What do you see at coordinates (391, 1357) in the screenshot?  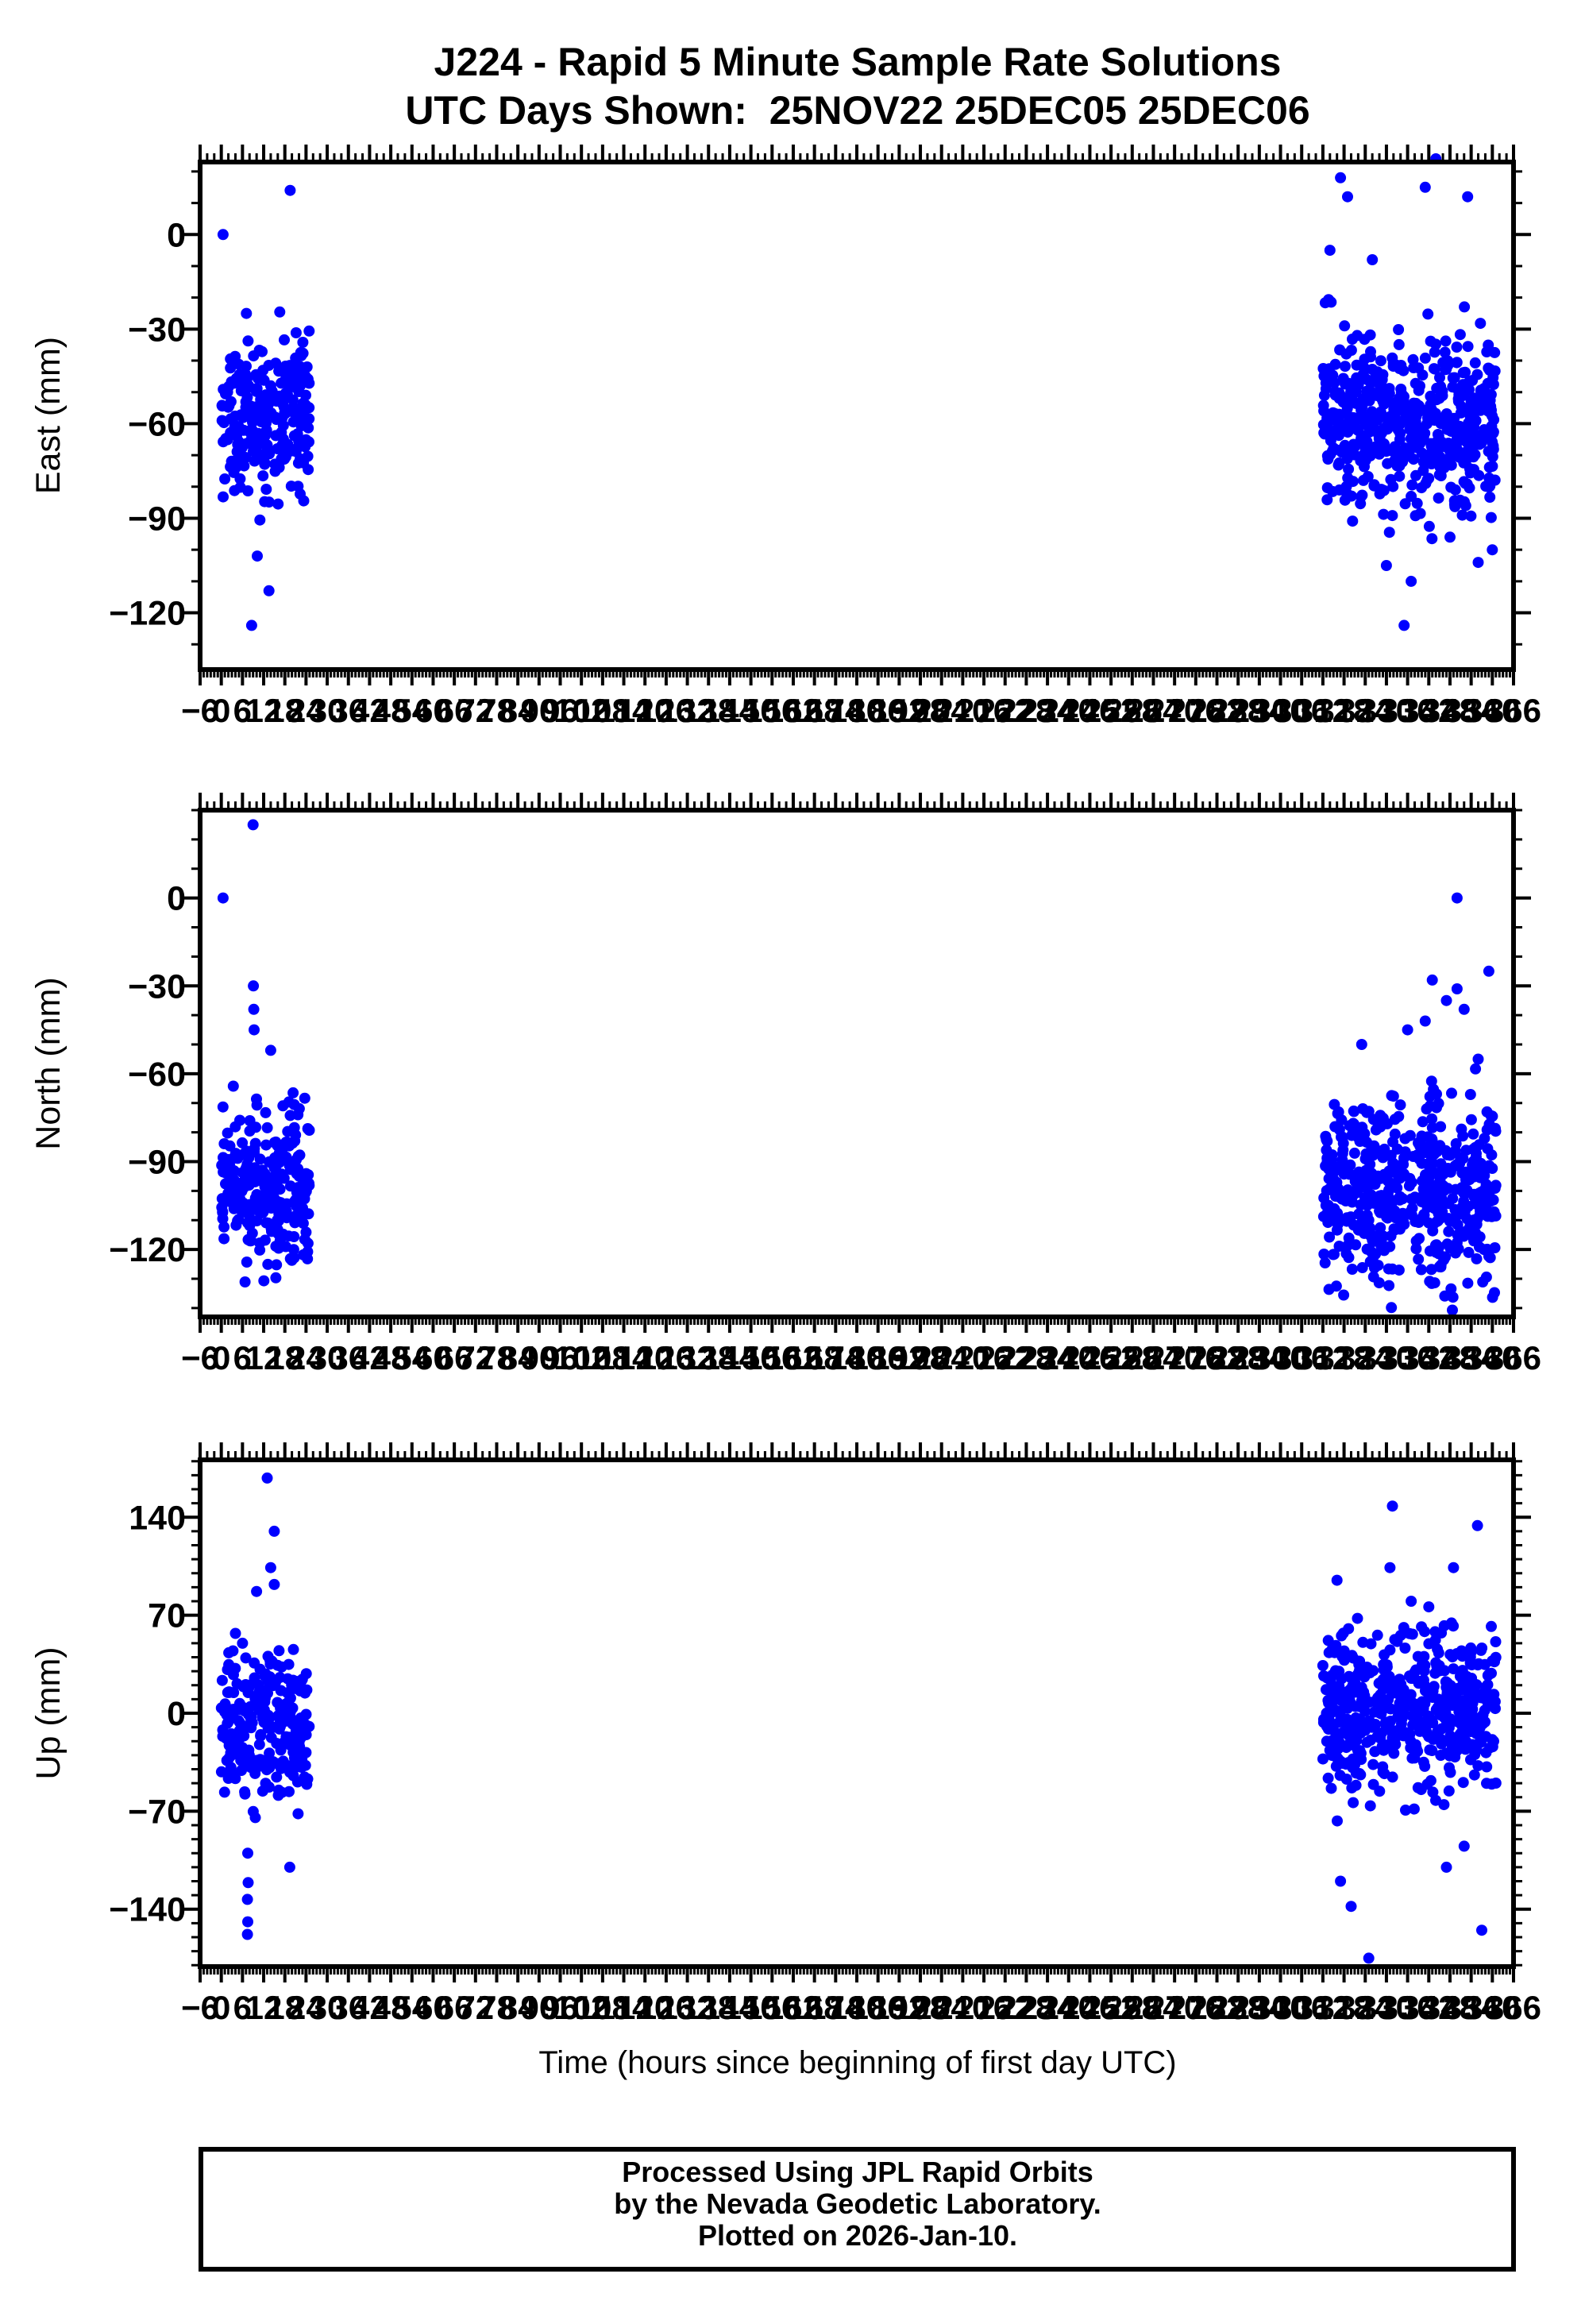 I see `x-tick-label: 48` at bounding box center [391, 1357].